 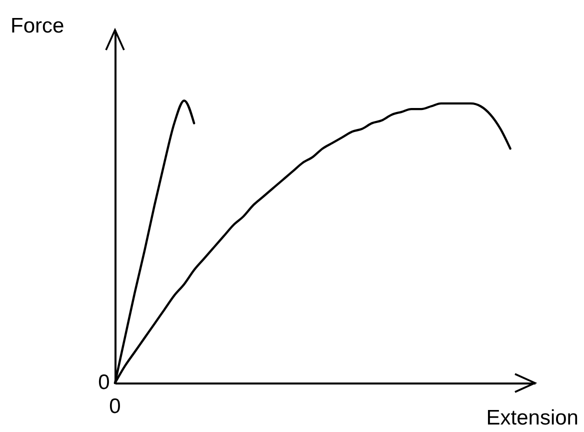 What do you see at coordinates (532, 418) in the screenshot?
I see `x-axis-title: Extension` at bounding box center [532, 418].